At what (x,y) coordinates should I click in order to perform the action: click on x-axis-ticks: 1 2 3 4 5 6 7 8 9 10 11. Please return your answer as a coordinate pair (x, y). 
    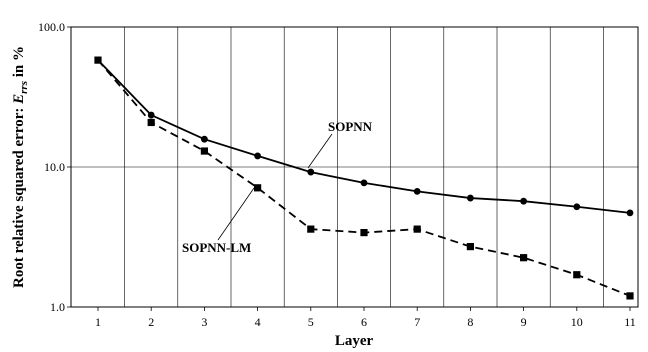
    Looking at the image, I should click on (365, 318).